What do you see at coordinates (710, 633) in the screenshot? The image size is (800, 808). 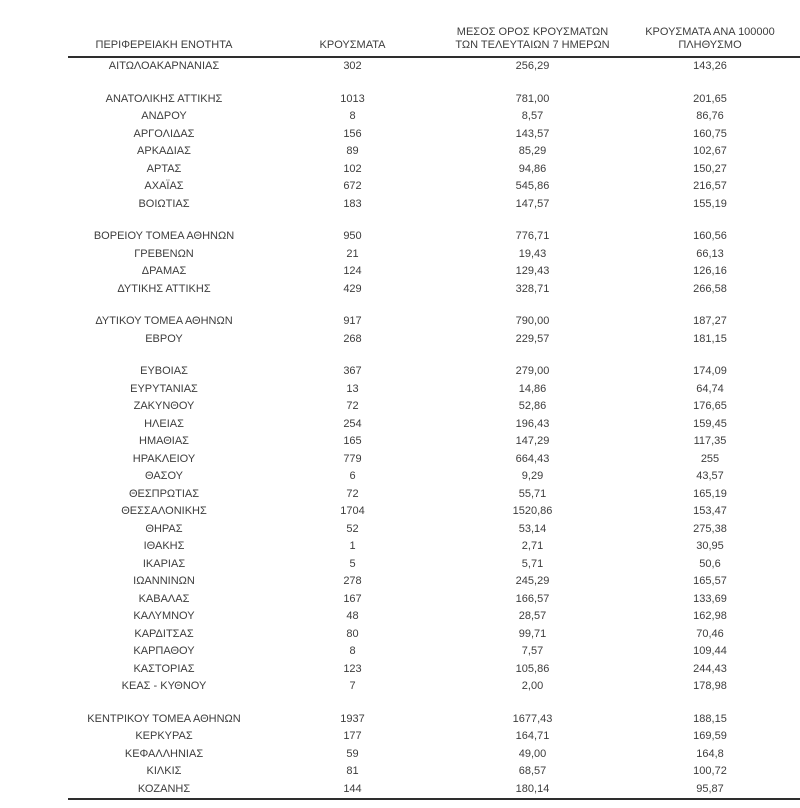 I see `cell-per100k: 70,46` at bounding box center [710, 633].